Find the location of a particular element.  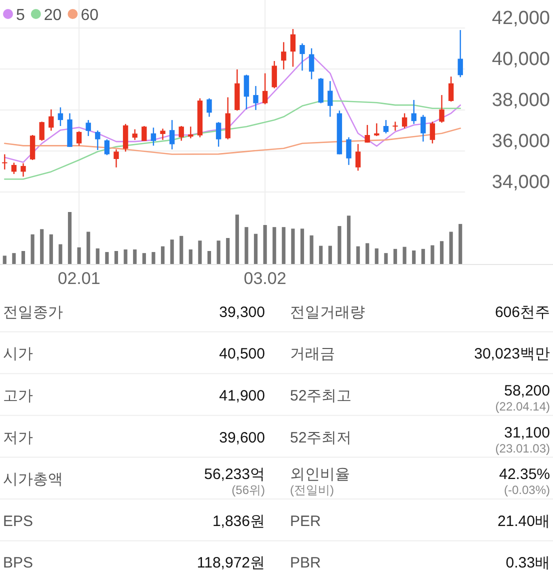

text: 시가총액 is located at coordinates (33, 479).